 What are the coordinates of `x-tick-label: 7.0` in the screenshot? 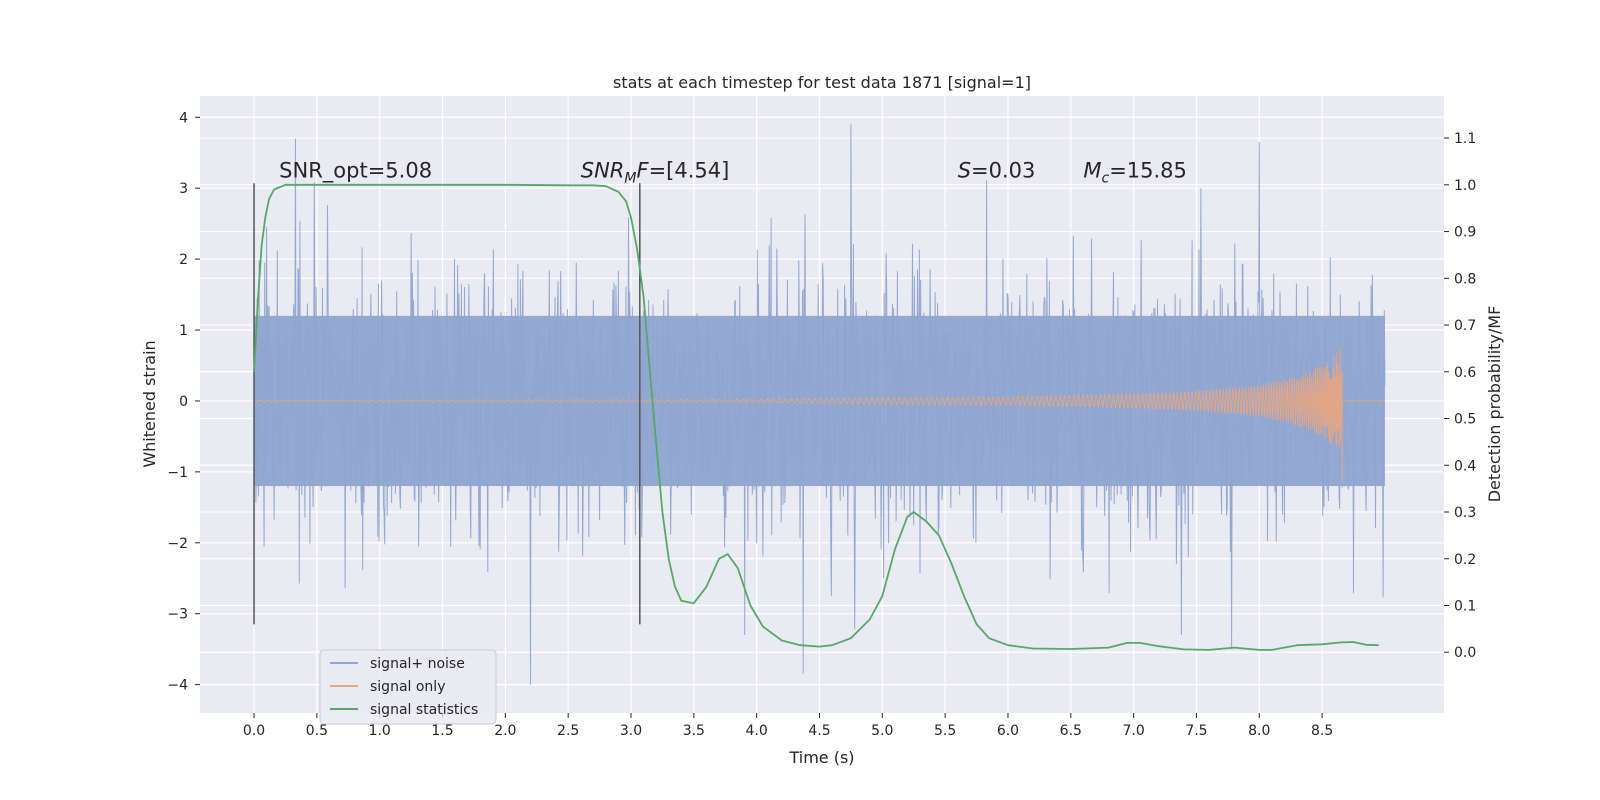 It's located at (1133, 731).